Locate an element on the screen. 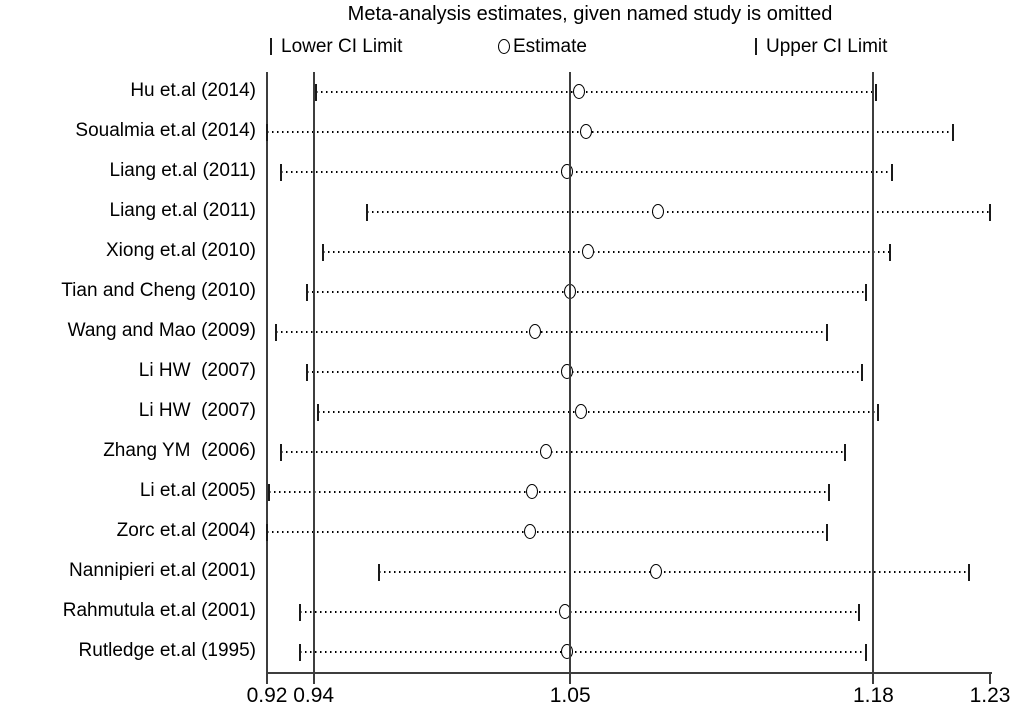  study-label: Tian and Cheng (2010) is located at coordinates (158, 290).